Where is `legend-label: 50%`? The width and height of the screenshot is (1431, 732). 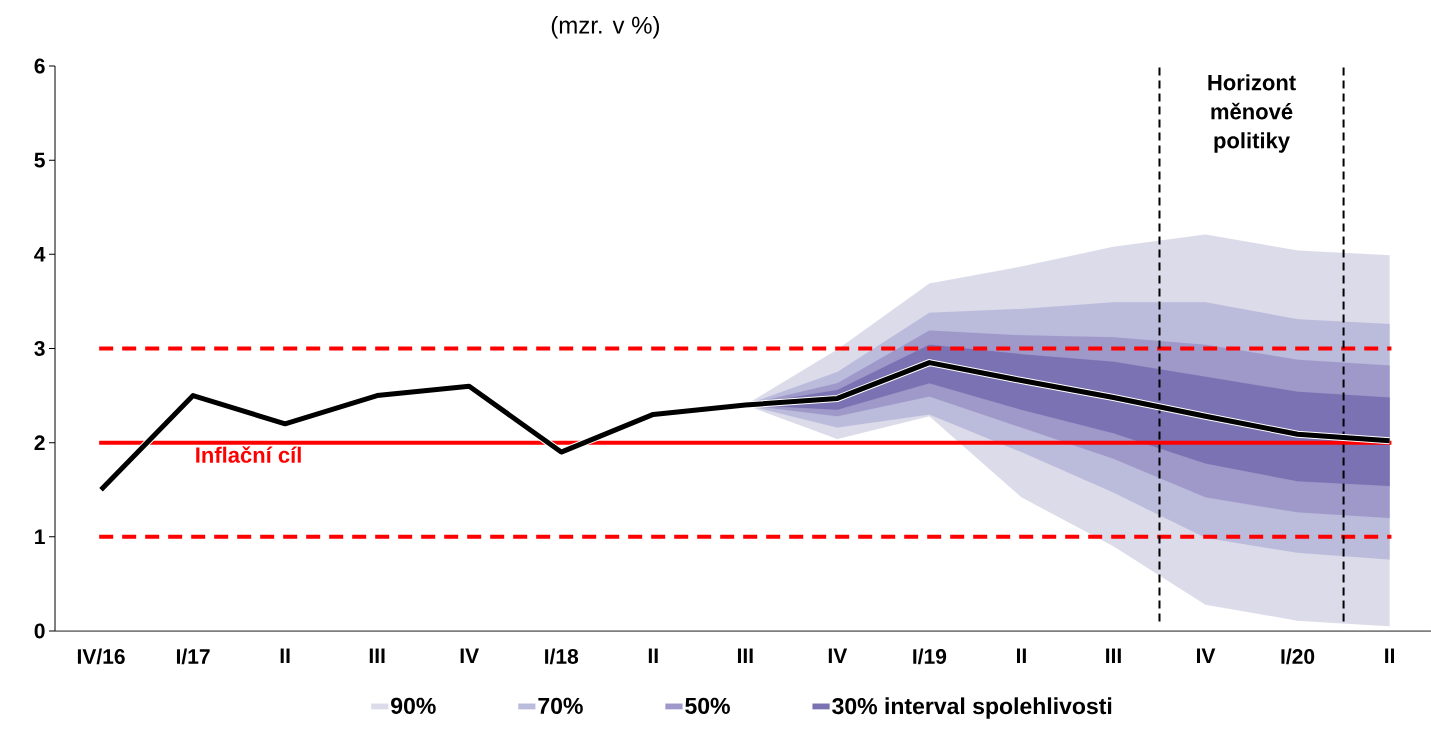 legend-label: 50% is located at coordinates (707, 705).